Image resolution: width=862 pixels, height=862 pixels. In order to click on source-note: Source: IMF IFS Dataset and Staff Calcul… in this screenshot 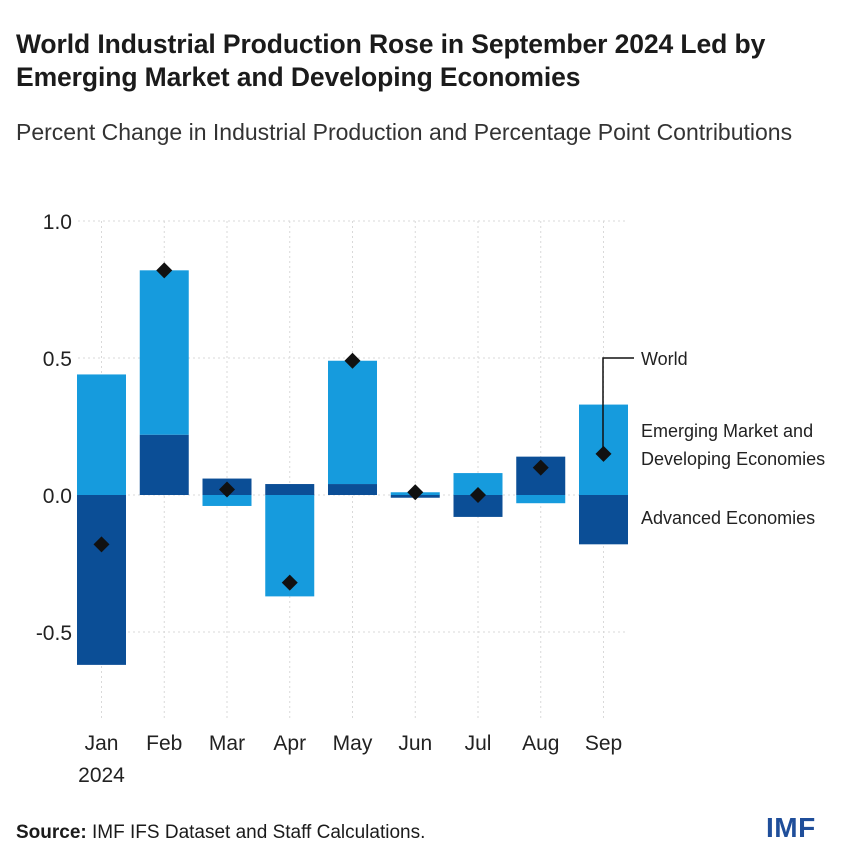, I will do `click(220, 833)`.